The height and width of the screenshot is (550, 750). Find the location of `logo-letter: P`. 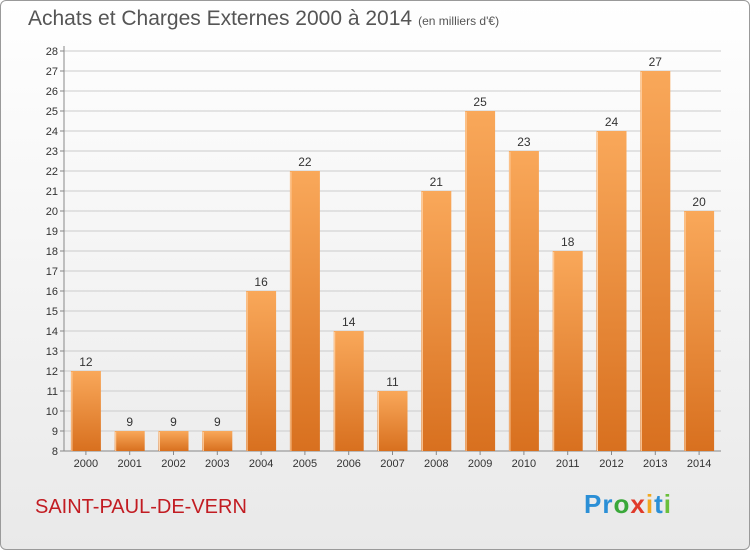

logo-letter: P is located at coordinates (593, 504).